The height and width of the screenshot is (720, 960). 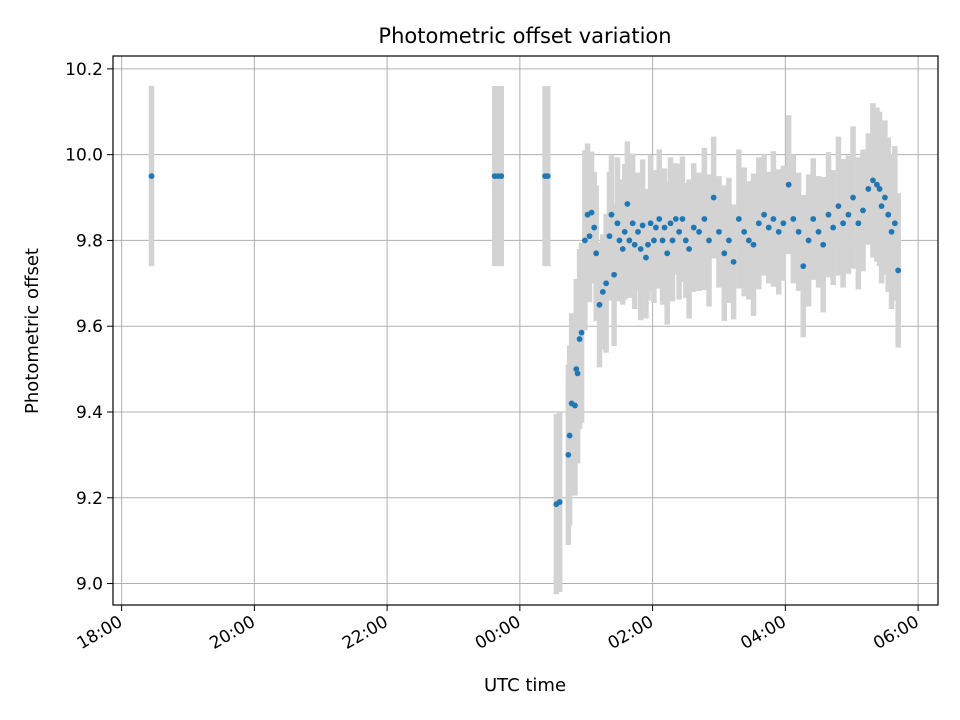 What do you see at coordinates (84, 70) in the screenshot?
I see `y-tick-label: 10.2` at bounding box center [84, 70].